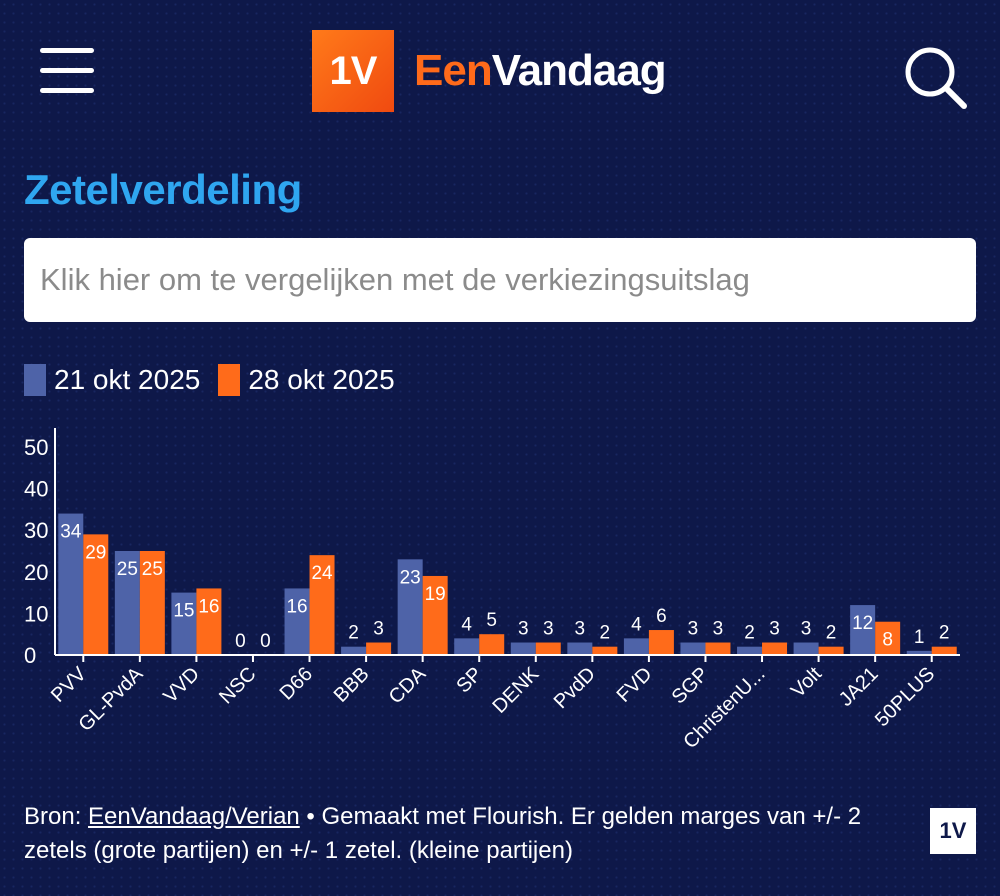 The image size is (1000, 896). Describe the element at coordinates (919, 637) in the screenshot. I see `data-label: 1` at that location.